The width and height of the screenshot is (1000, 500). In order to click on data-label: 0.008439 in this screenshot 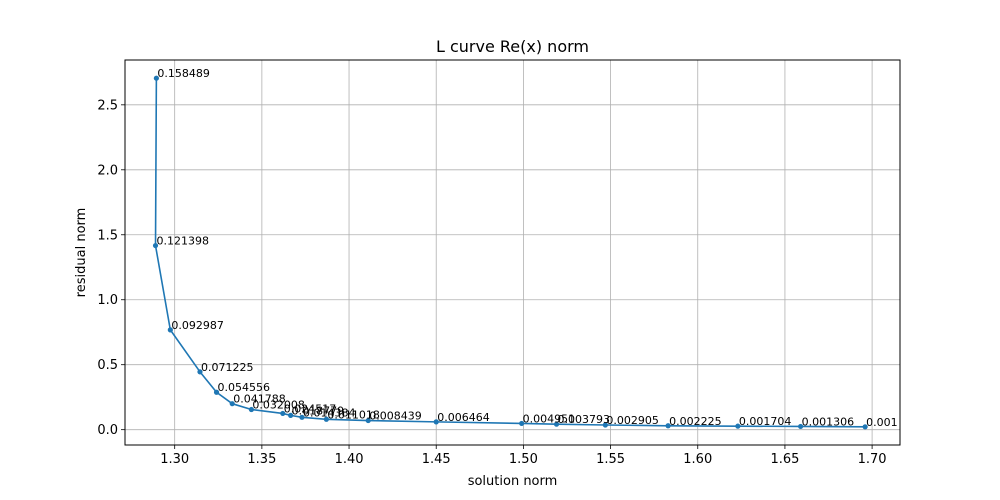, I will do `click(395, 416)`.